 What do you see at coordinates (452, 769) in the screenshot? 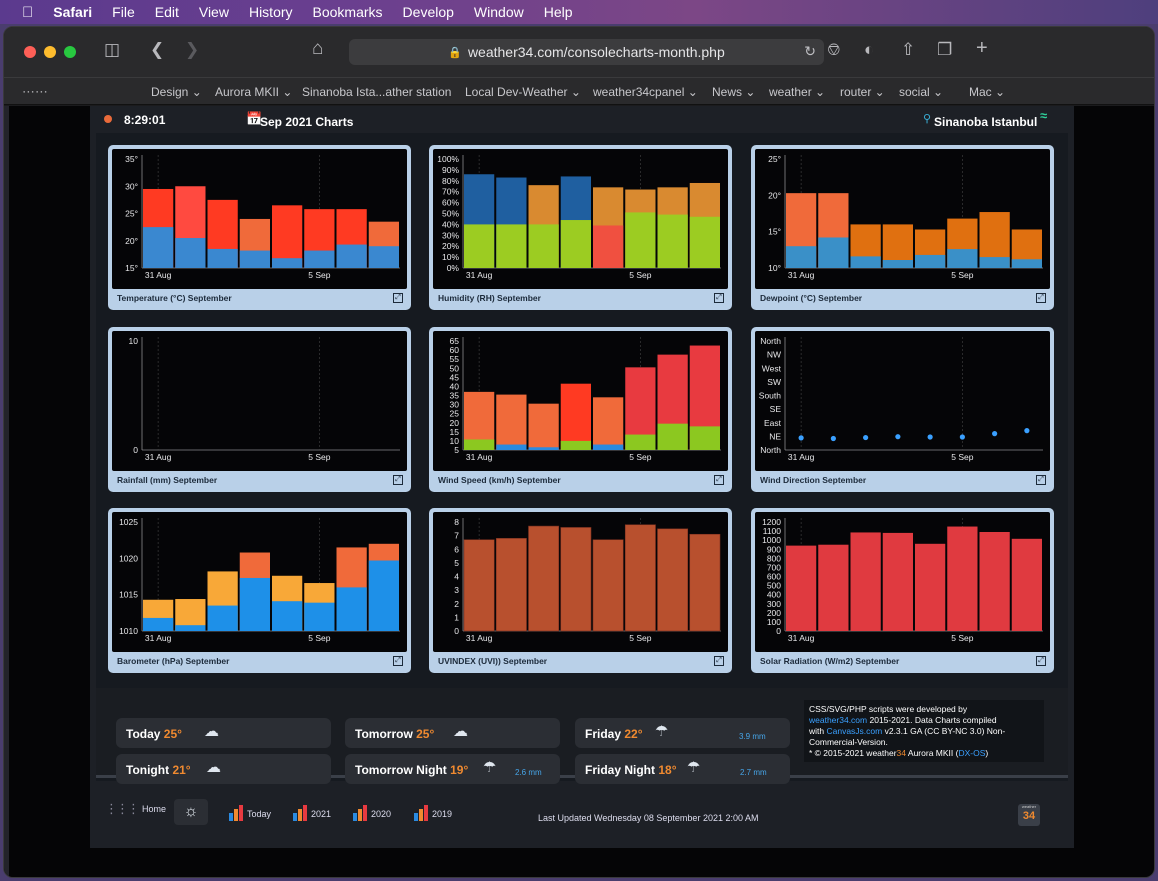
I see `forecast-tomorrow-night: Tomorrow Night 19° ☂ 2.6 mm` at bounding box center [452, 769].